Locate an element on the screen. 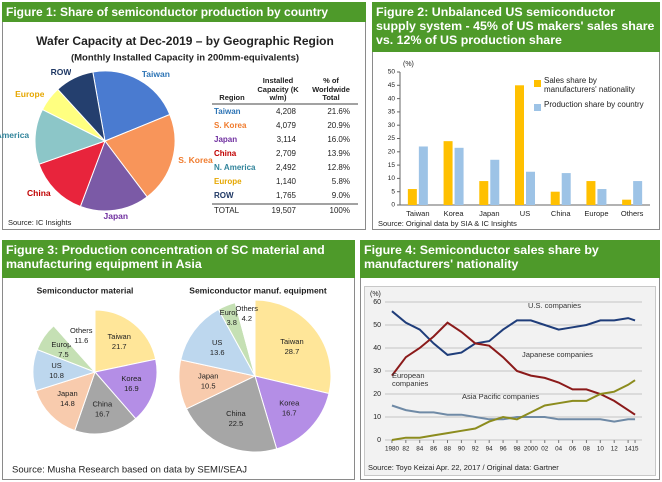  y-tick-label: 5 is located at coordinates (393, 191).